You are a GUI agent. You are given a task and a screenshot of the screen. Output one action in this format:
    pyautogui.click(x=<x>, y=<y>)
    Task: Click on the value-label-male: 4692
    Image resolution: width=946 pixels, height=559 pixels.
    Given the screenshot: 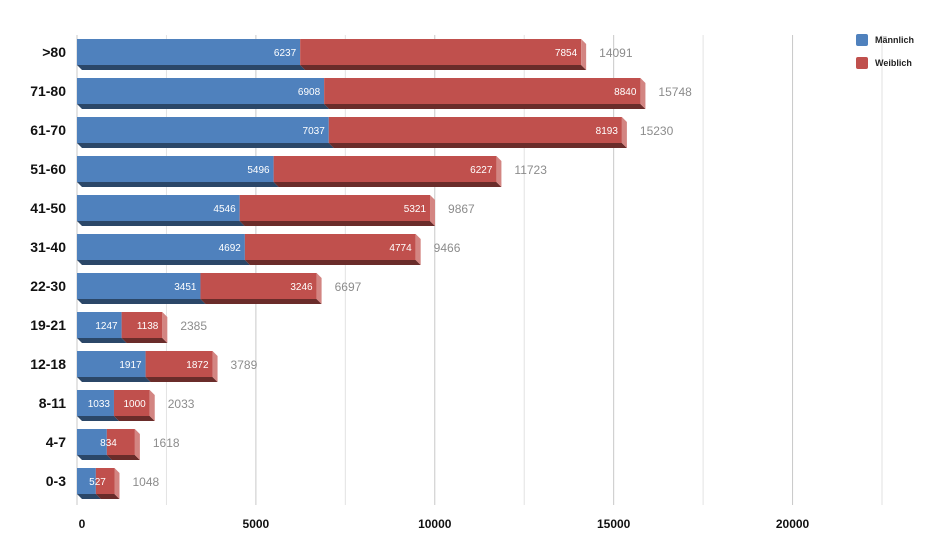 What is the action you would take?
    pyautogui.click(x=230, y=248)
    